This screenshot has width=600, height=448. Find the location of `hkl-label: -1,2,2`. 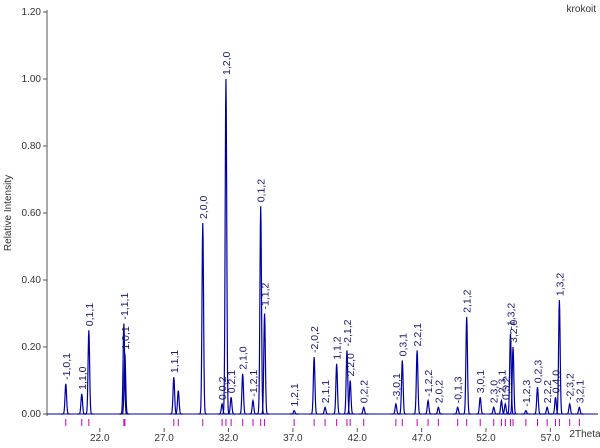

hkl-label: -1,2,2 is located at coordinates (429, 383).